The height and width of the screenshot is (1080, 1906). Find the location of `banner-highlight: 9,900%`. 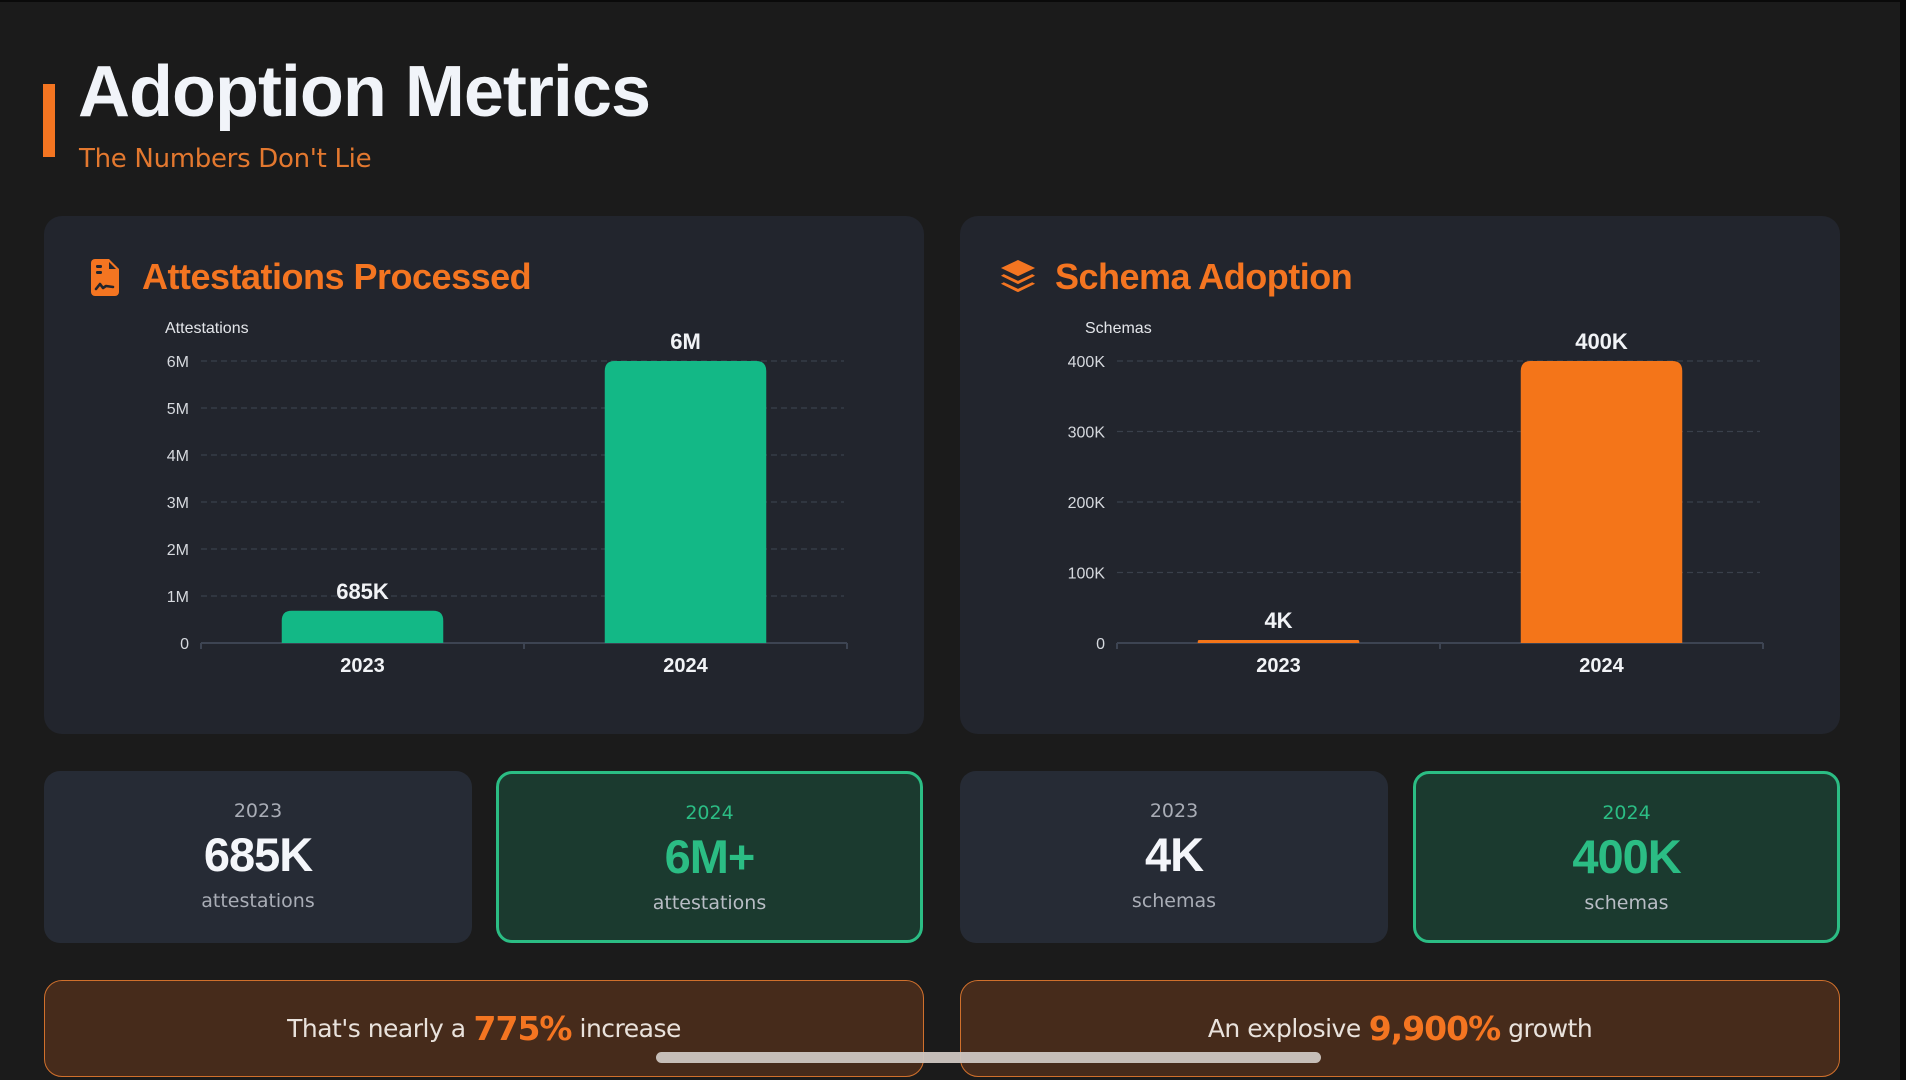

banner-highlight: 9,900% is located at coordinates (1434, 1028).